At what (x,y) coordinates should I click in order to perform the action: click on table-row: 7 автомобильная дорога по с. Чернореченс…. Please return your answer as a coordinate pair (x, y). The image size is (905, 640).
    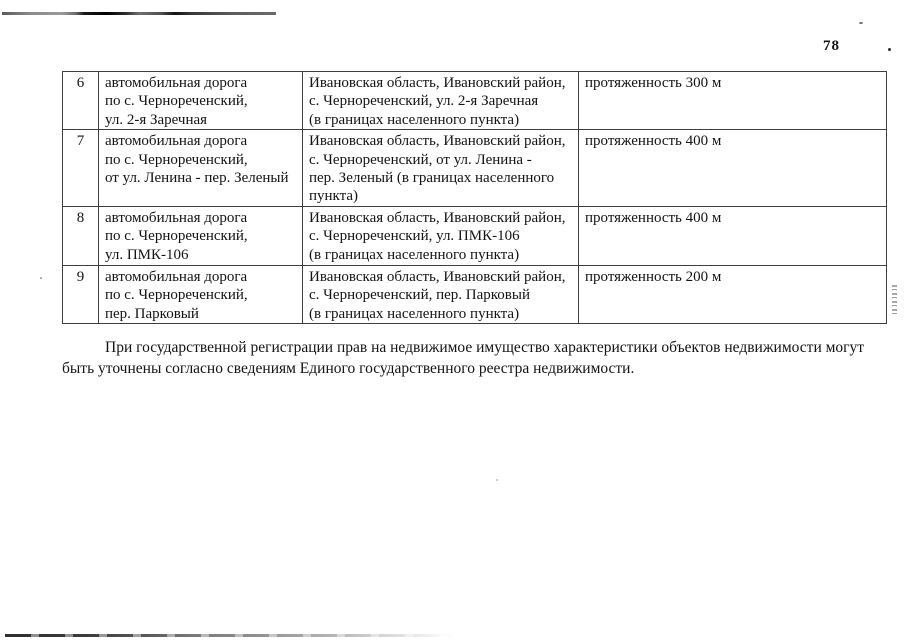
    Looking at the image, I should click on (474, 168).